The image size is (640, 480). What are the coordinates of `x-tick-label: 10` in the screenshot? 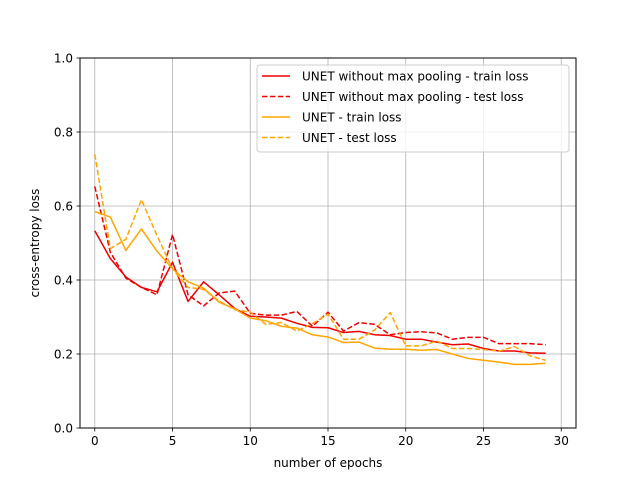 It's located at (250, 441).